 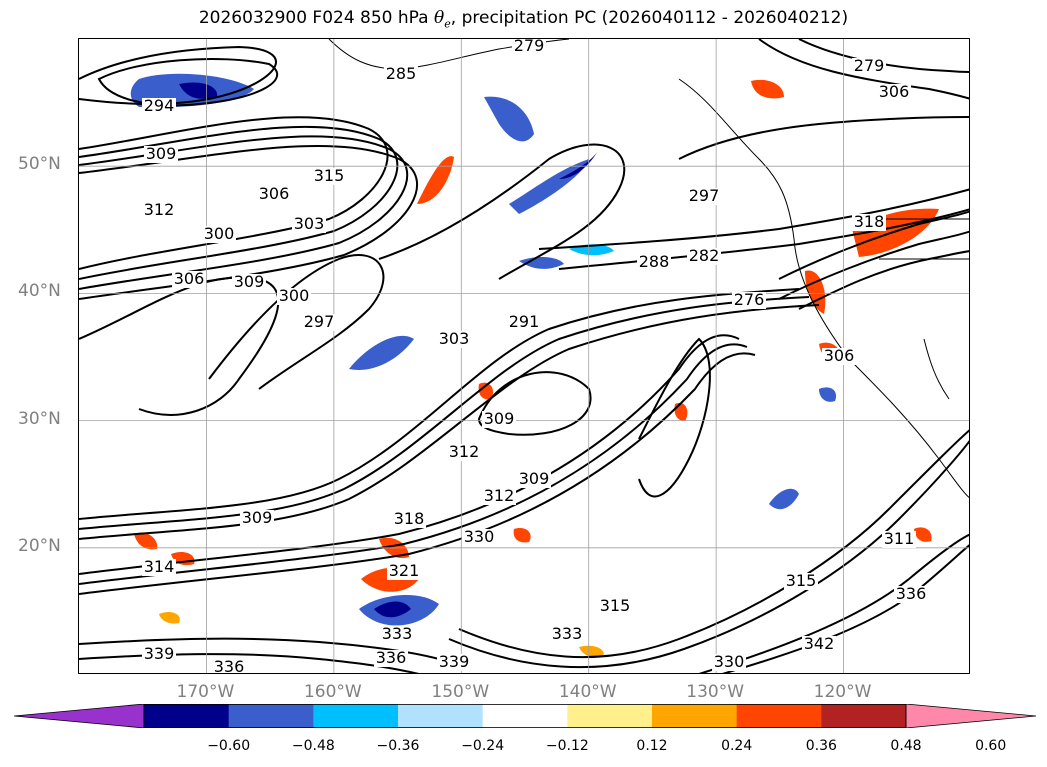 I want to click on contour-label: 314, so click(x=159, y=566).